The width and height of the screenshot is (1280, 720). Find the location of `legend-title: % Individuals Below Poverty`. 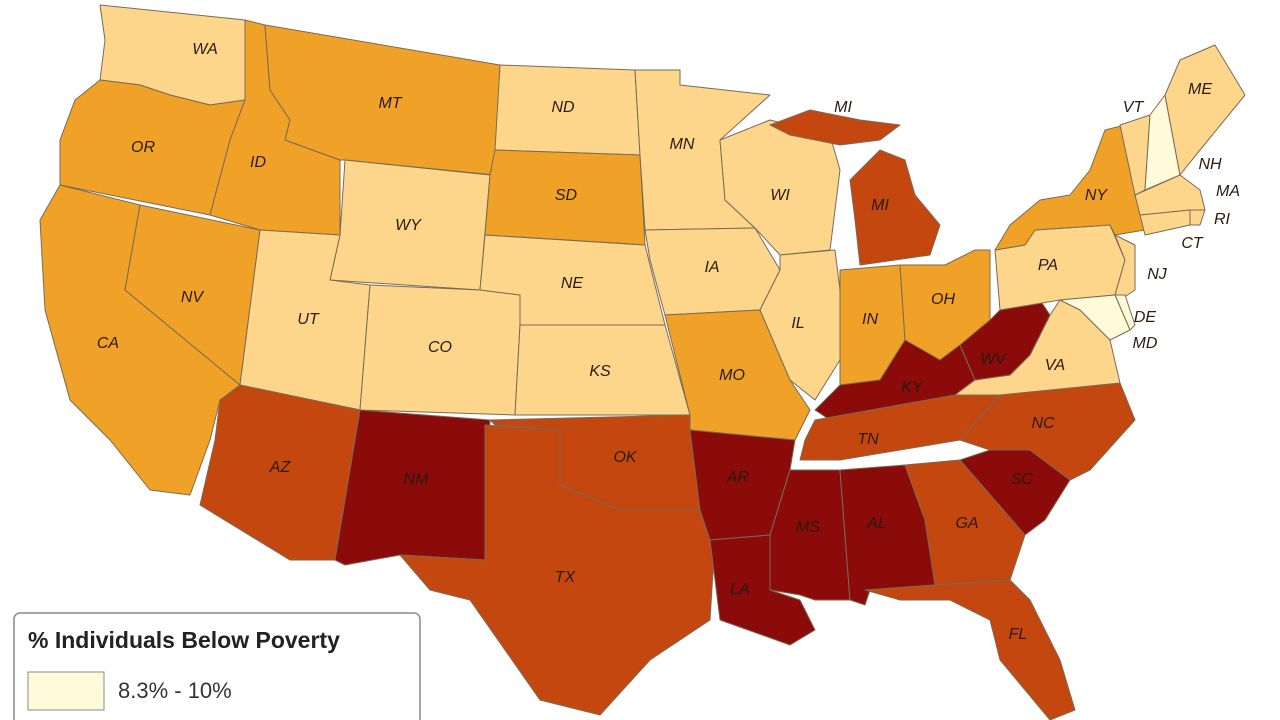

legend-title: % Individuals Below Poverty is located at coordinates (184, 640).